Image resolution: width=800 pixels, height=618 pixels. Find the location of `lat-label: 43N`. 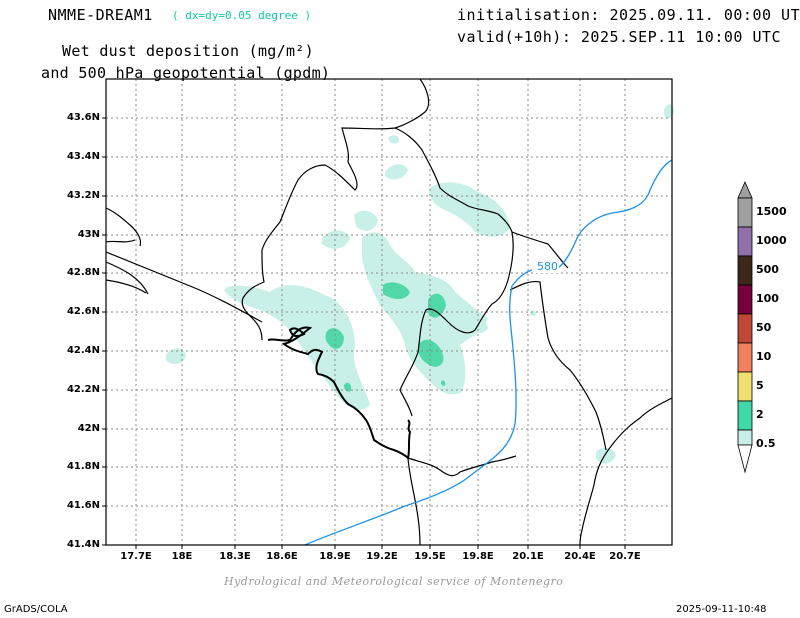

lat-label: 43N is located at coordinates (88, 234).